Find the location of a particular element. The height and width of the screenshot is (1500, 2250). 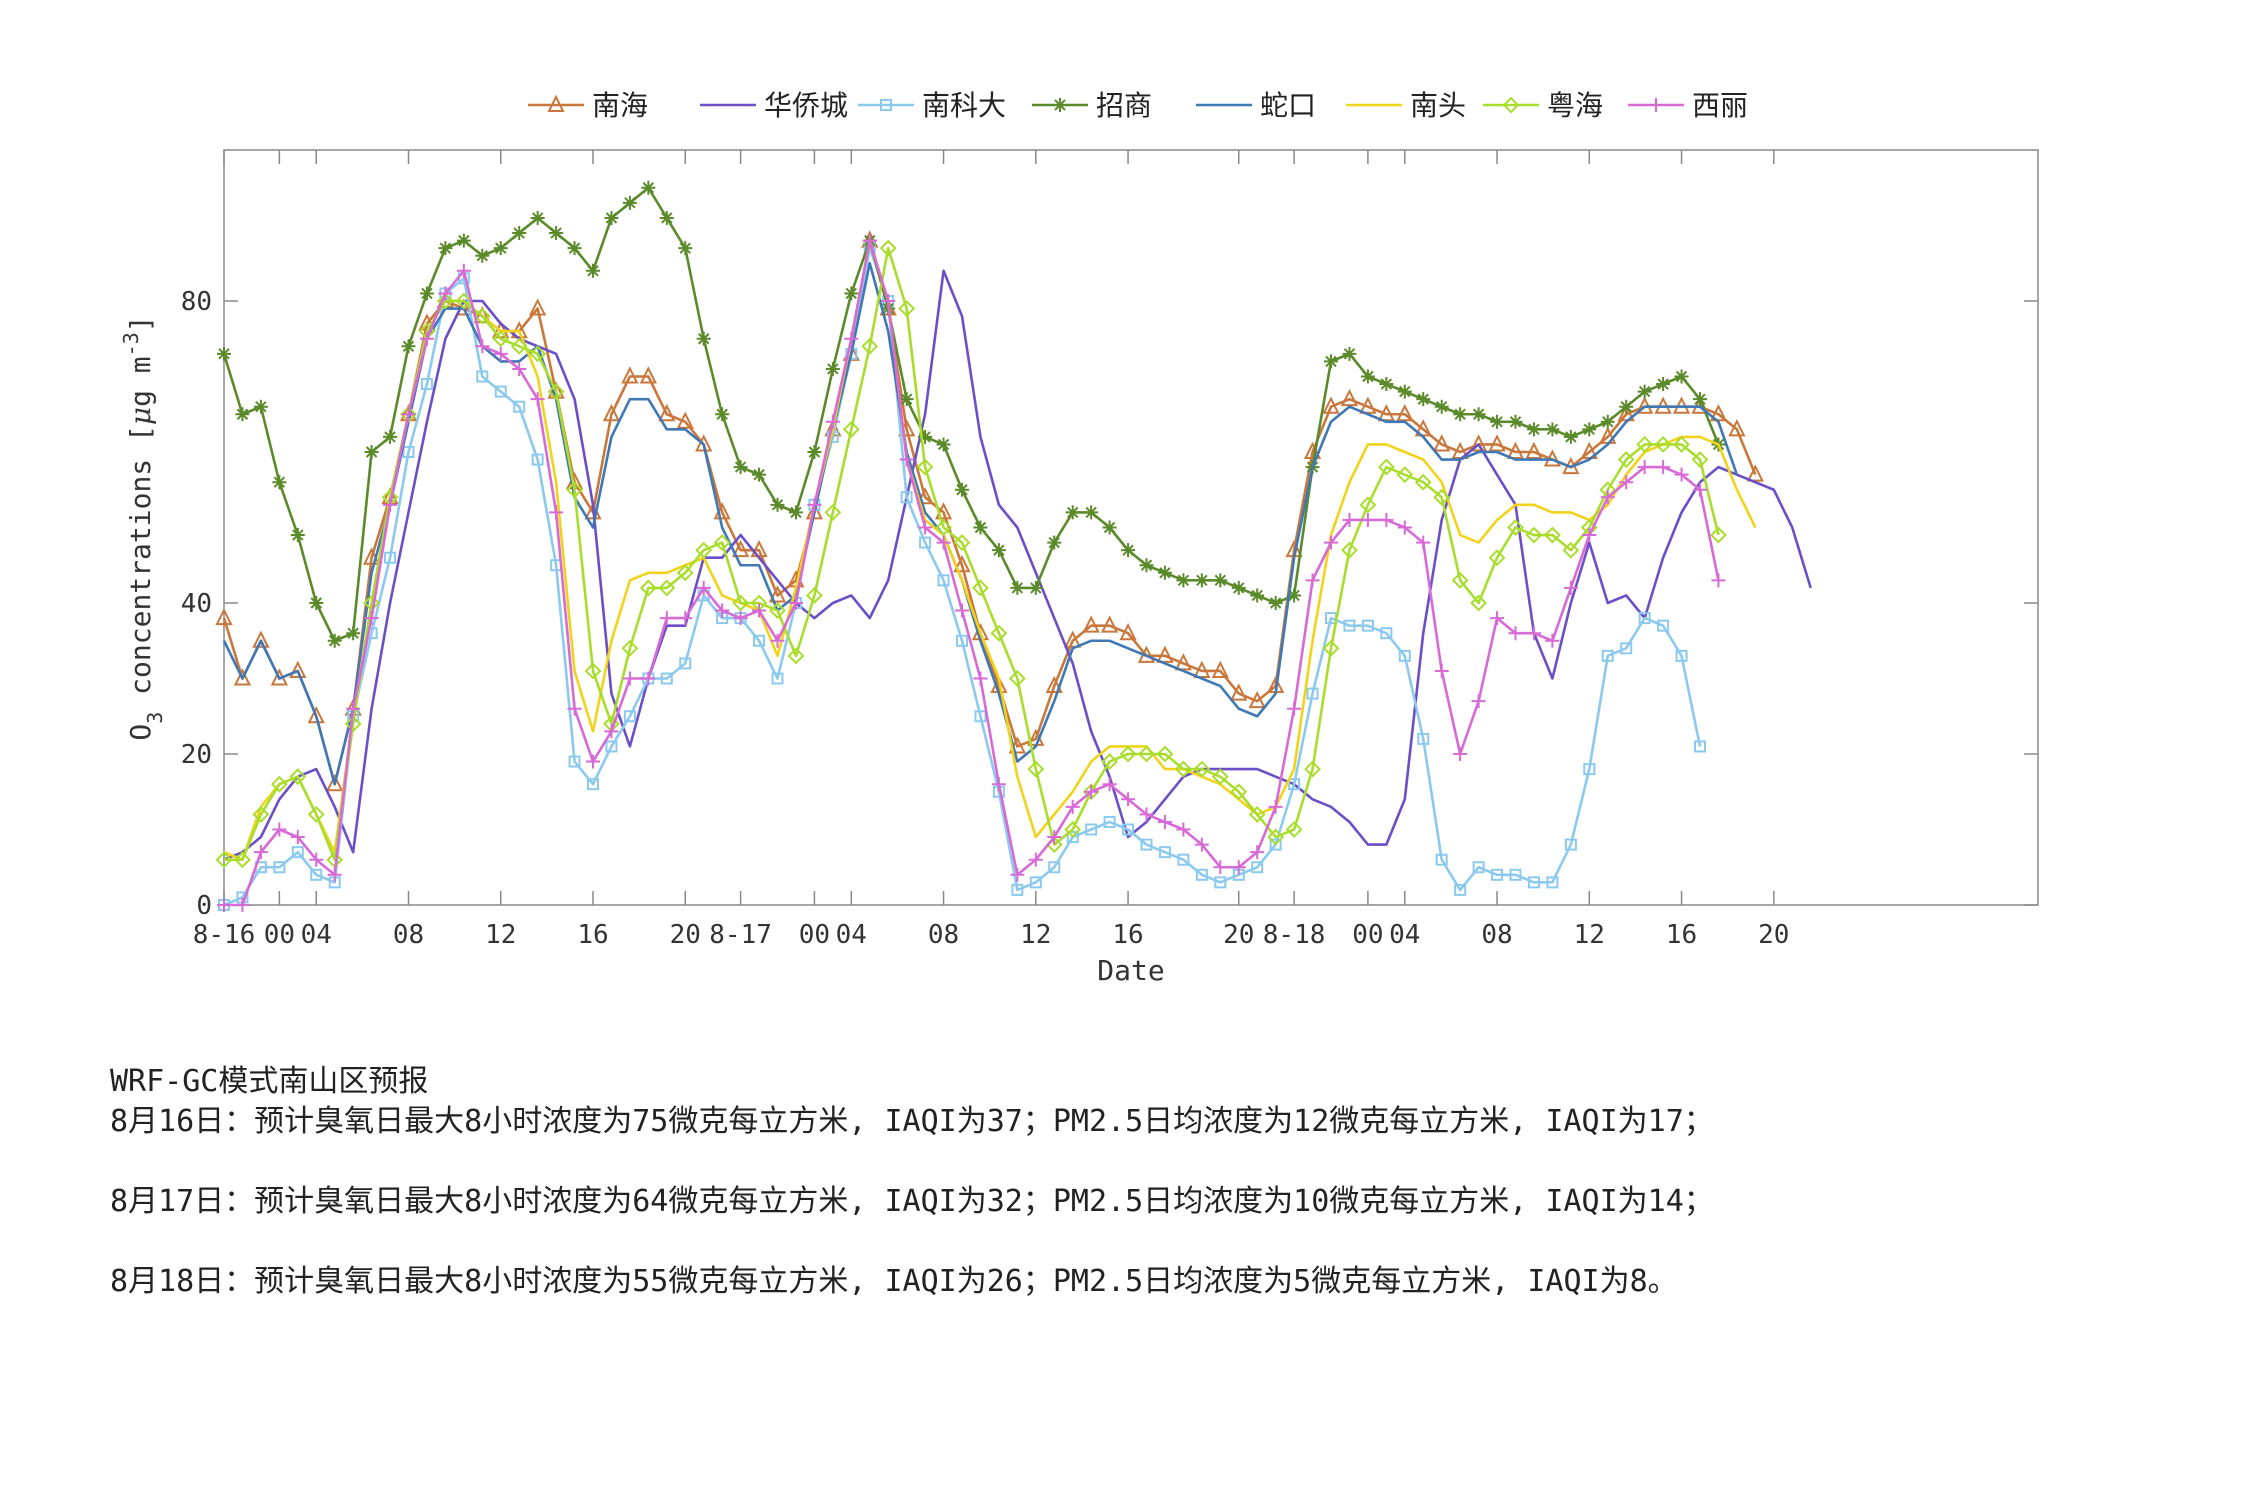

x-tick-label: 00 is located at coordinates (279, 935).